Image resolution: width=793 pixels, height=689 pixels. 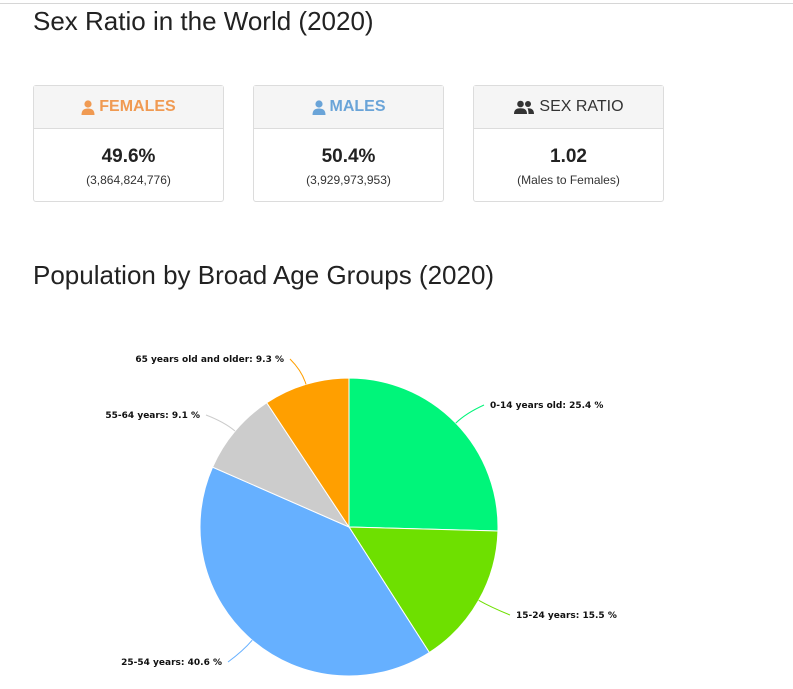 I want to click on pie-label-5: 65 years old and older: 9.3 %, so click(x=209, y=360).